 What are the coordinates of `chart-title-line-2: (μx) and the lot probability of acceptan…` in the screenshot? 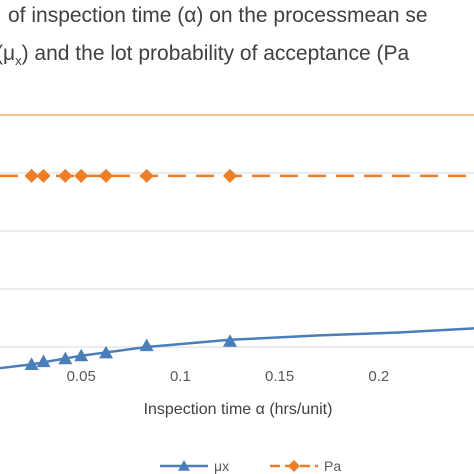 It's located at (204, 55).